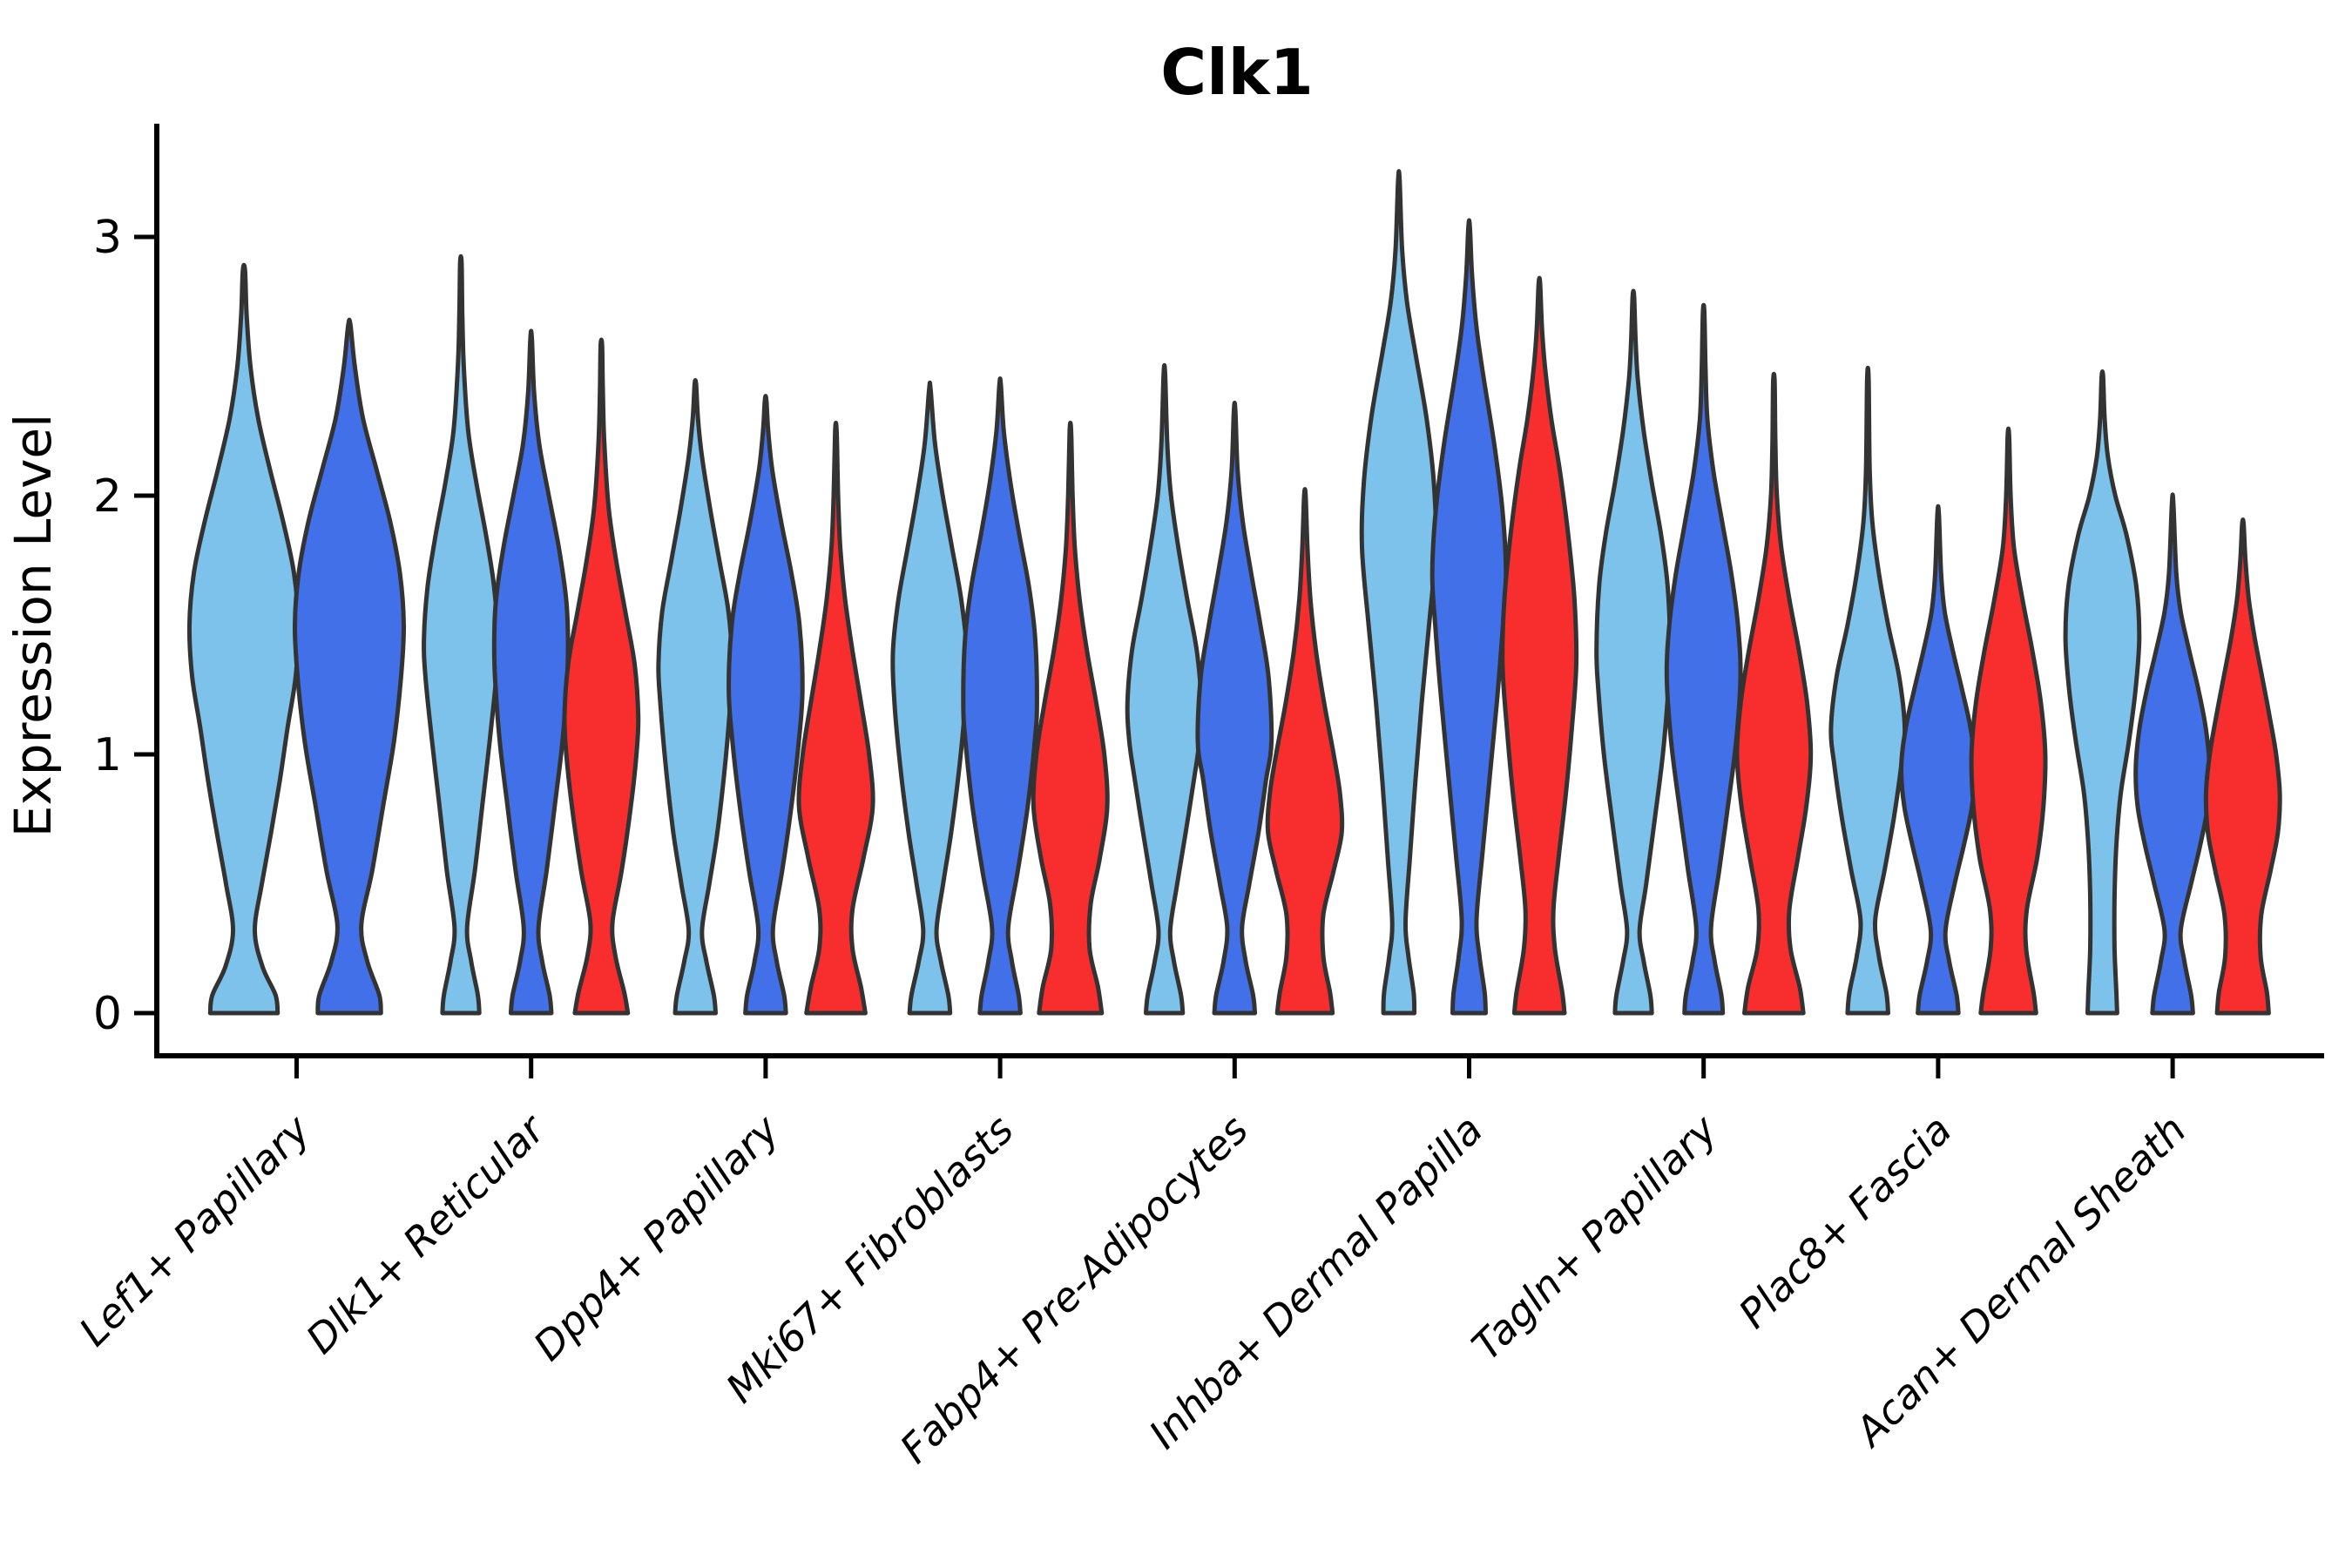  I want to click on violin-cat2-slot1, so click(461, 634).